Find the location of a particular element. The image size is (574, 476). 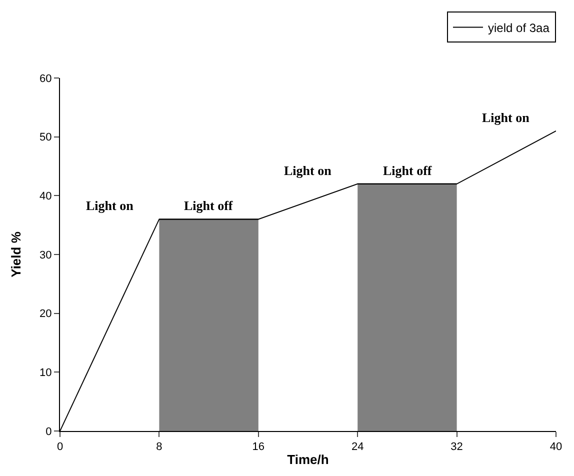

y-tick-label: 10 is located at coordinates (46, 373).